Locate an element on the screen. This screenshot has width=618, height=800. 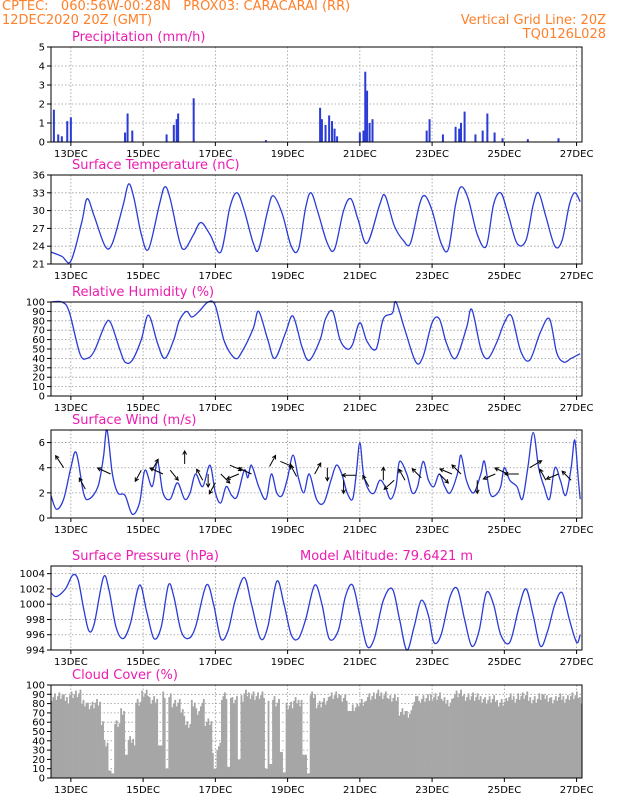
y-tick-label: 80 is located at coordinates (38, 321).